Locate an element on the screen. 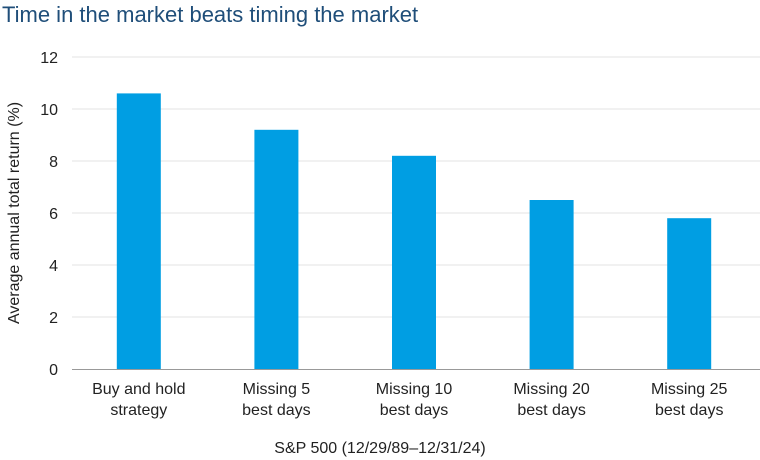 This screenshot has height=460, width=760. y-tick-label: 4 is located at coordinates (53, 266).